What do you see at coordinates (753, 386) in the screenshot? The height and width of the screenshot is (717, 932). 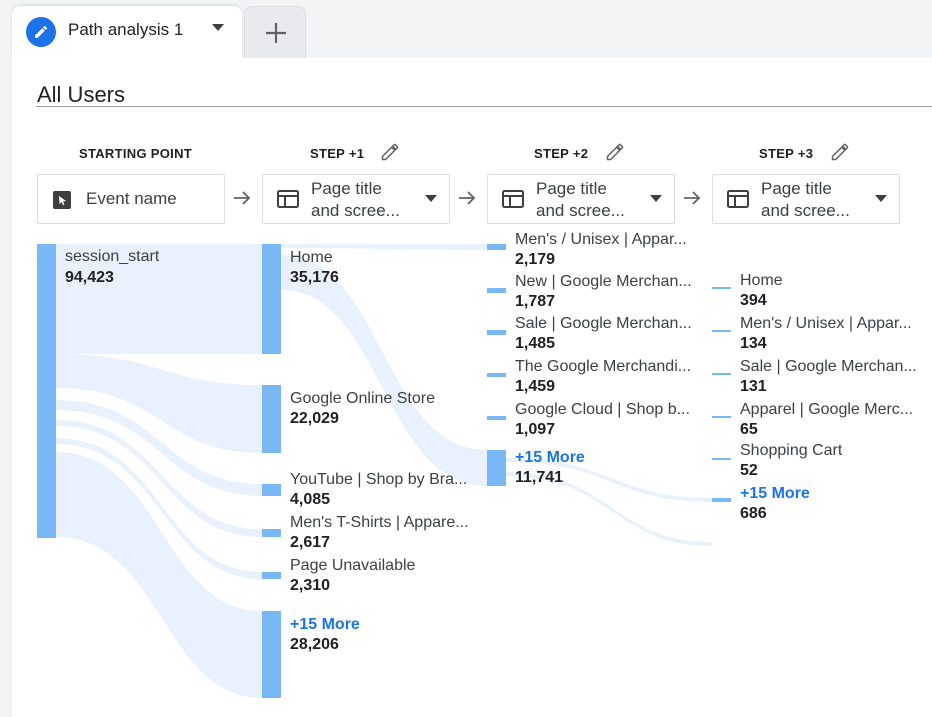 I see `step3-node-value: 131` at bounding box center [753, 386].